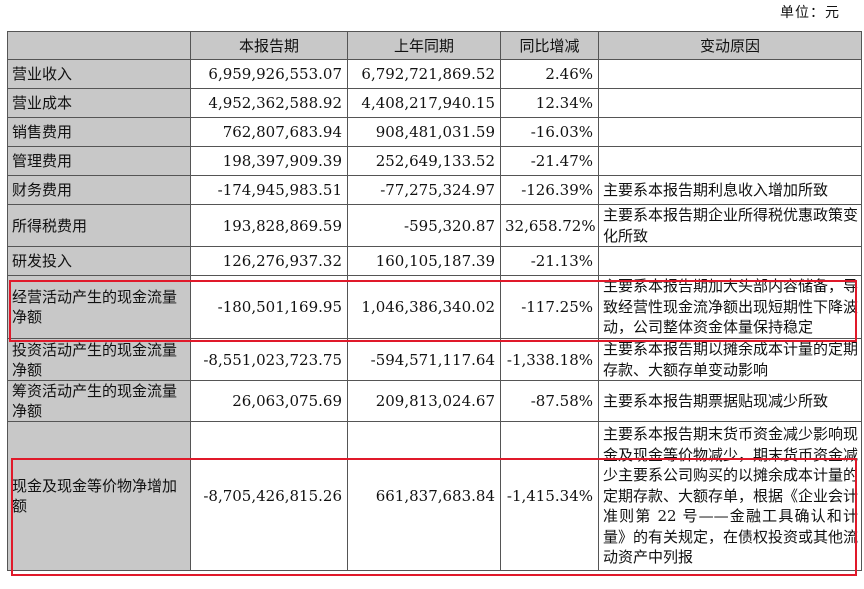 This screenshot has height=589, width=864. What do you see at coordinates (730, 45) in the screenshot?
I see `header-reason: 变动原因` at bounding box center [730, 45].